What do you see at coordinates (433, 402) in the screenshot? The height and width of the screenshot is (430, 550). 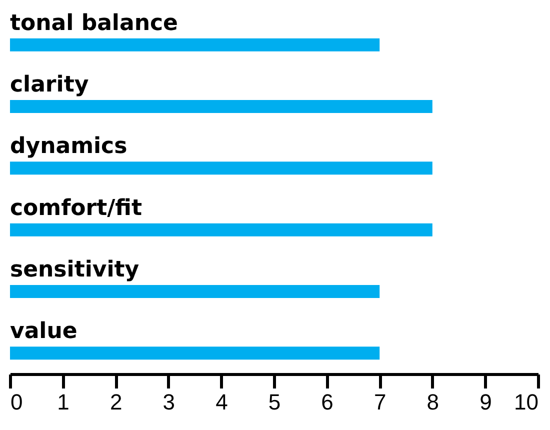 I see `x-tick-label: 8` at bounding box center [433, 402].